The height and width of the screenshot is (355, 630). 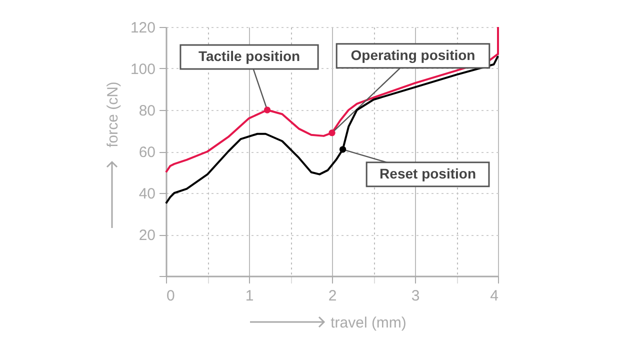 I want to click on y-tick-label: 60, so click(x=147, y=152).